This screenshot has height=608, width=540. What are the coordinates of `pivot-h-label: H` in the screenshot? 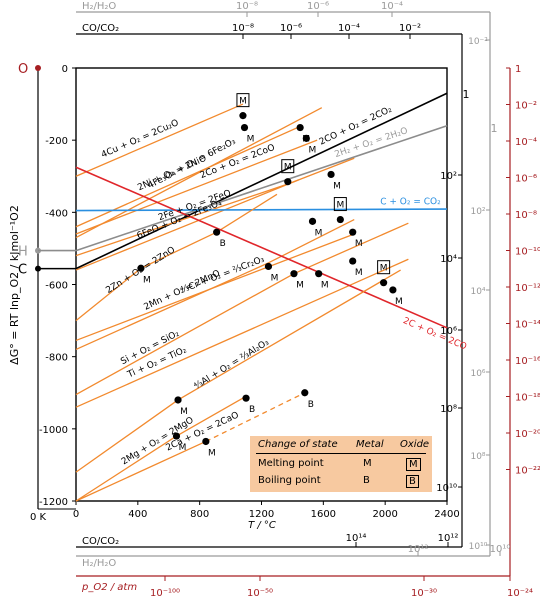 It's located at (23, 252).